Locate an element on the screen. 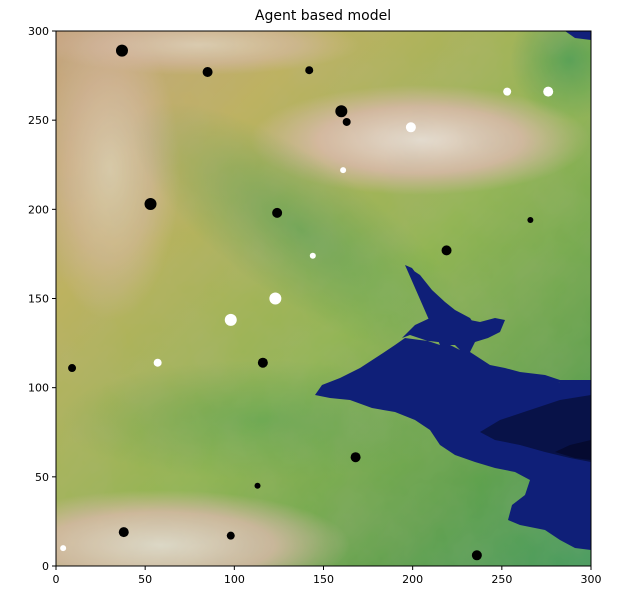 Image resolution: width=637 pixels, height=610 pixels. x-tick-label: 50 is located at coordinates (145, 579).